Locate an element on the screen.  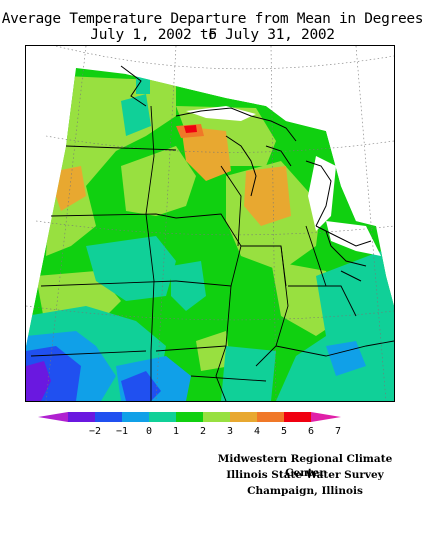
legend-tick-label: 1 is located at coordinates (176, 431).